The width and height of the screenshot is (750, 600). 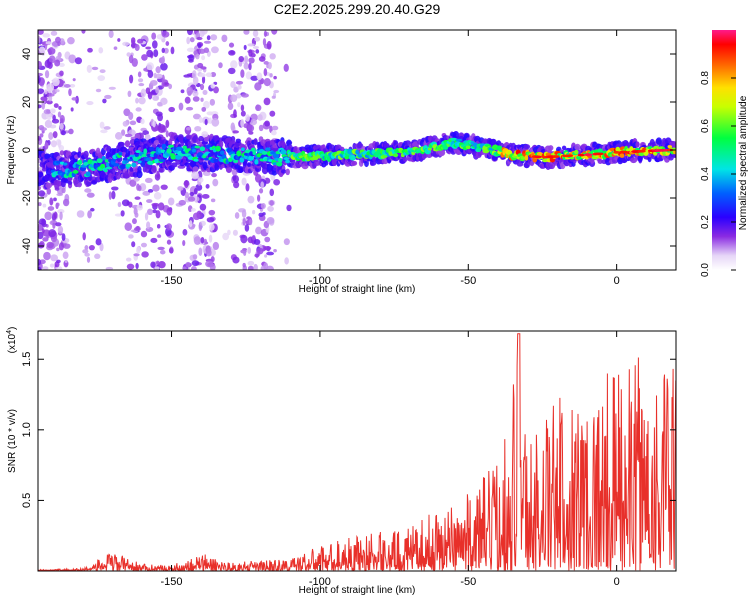 I want to click on x-tick-label: -100, so click(x=320, y=281).